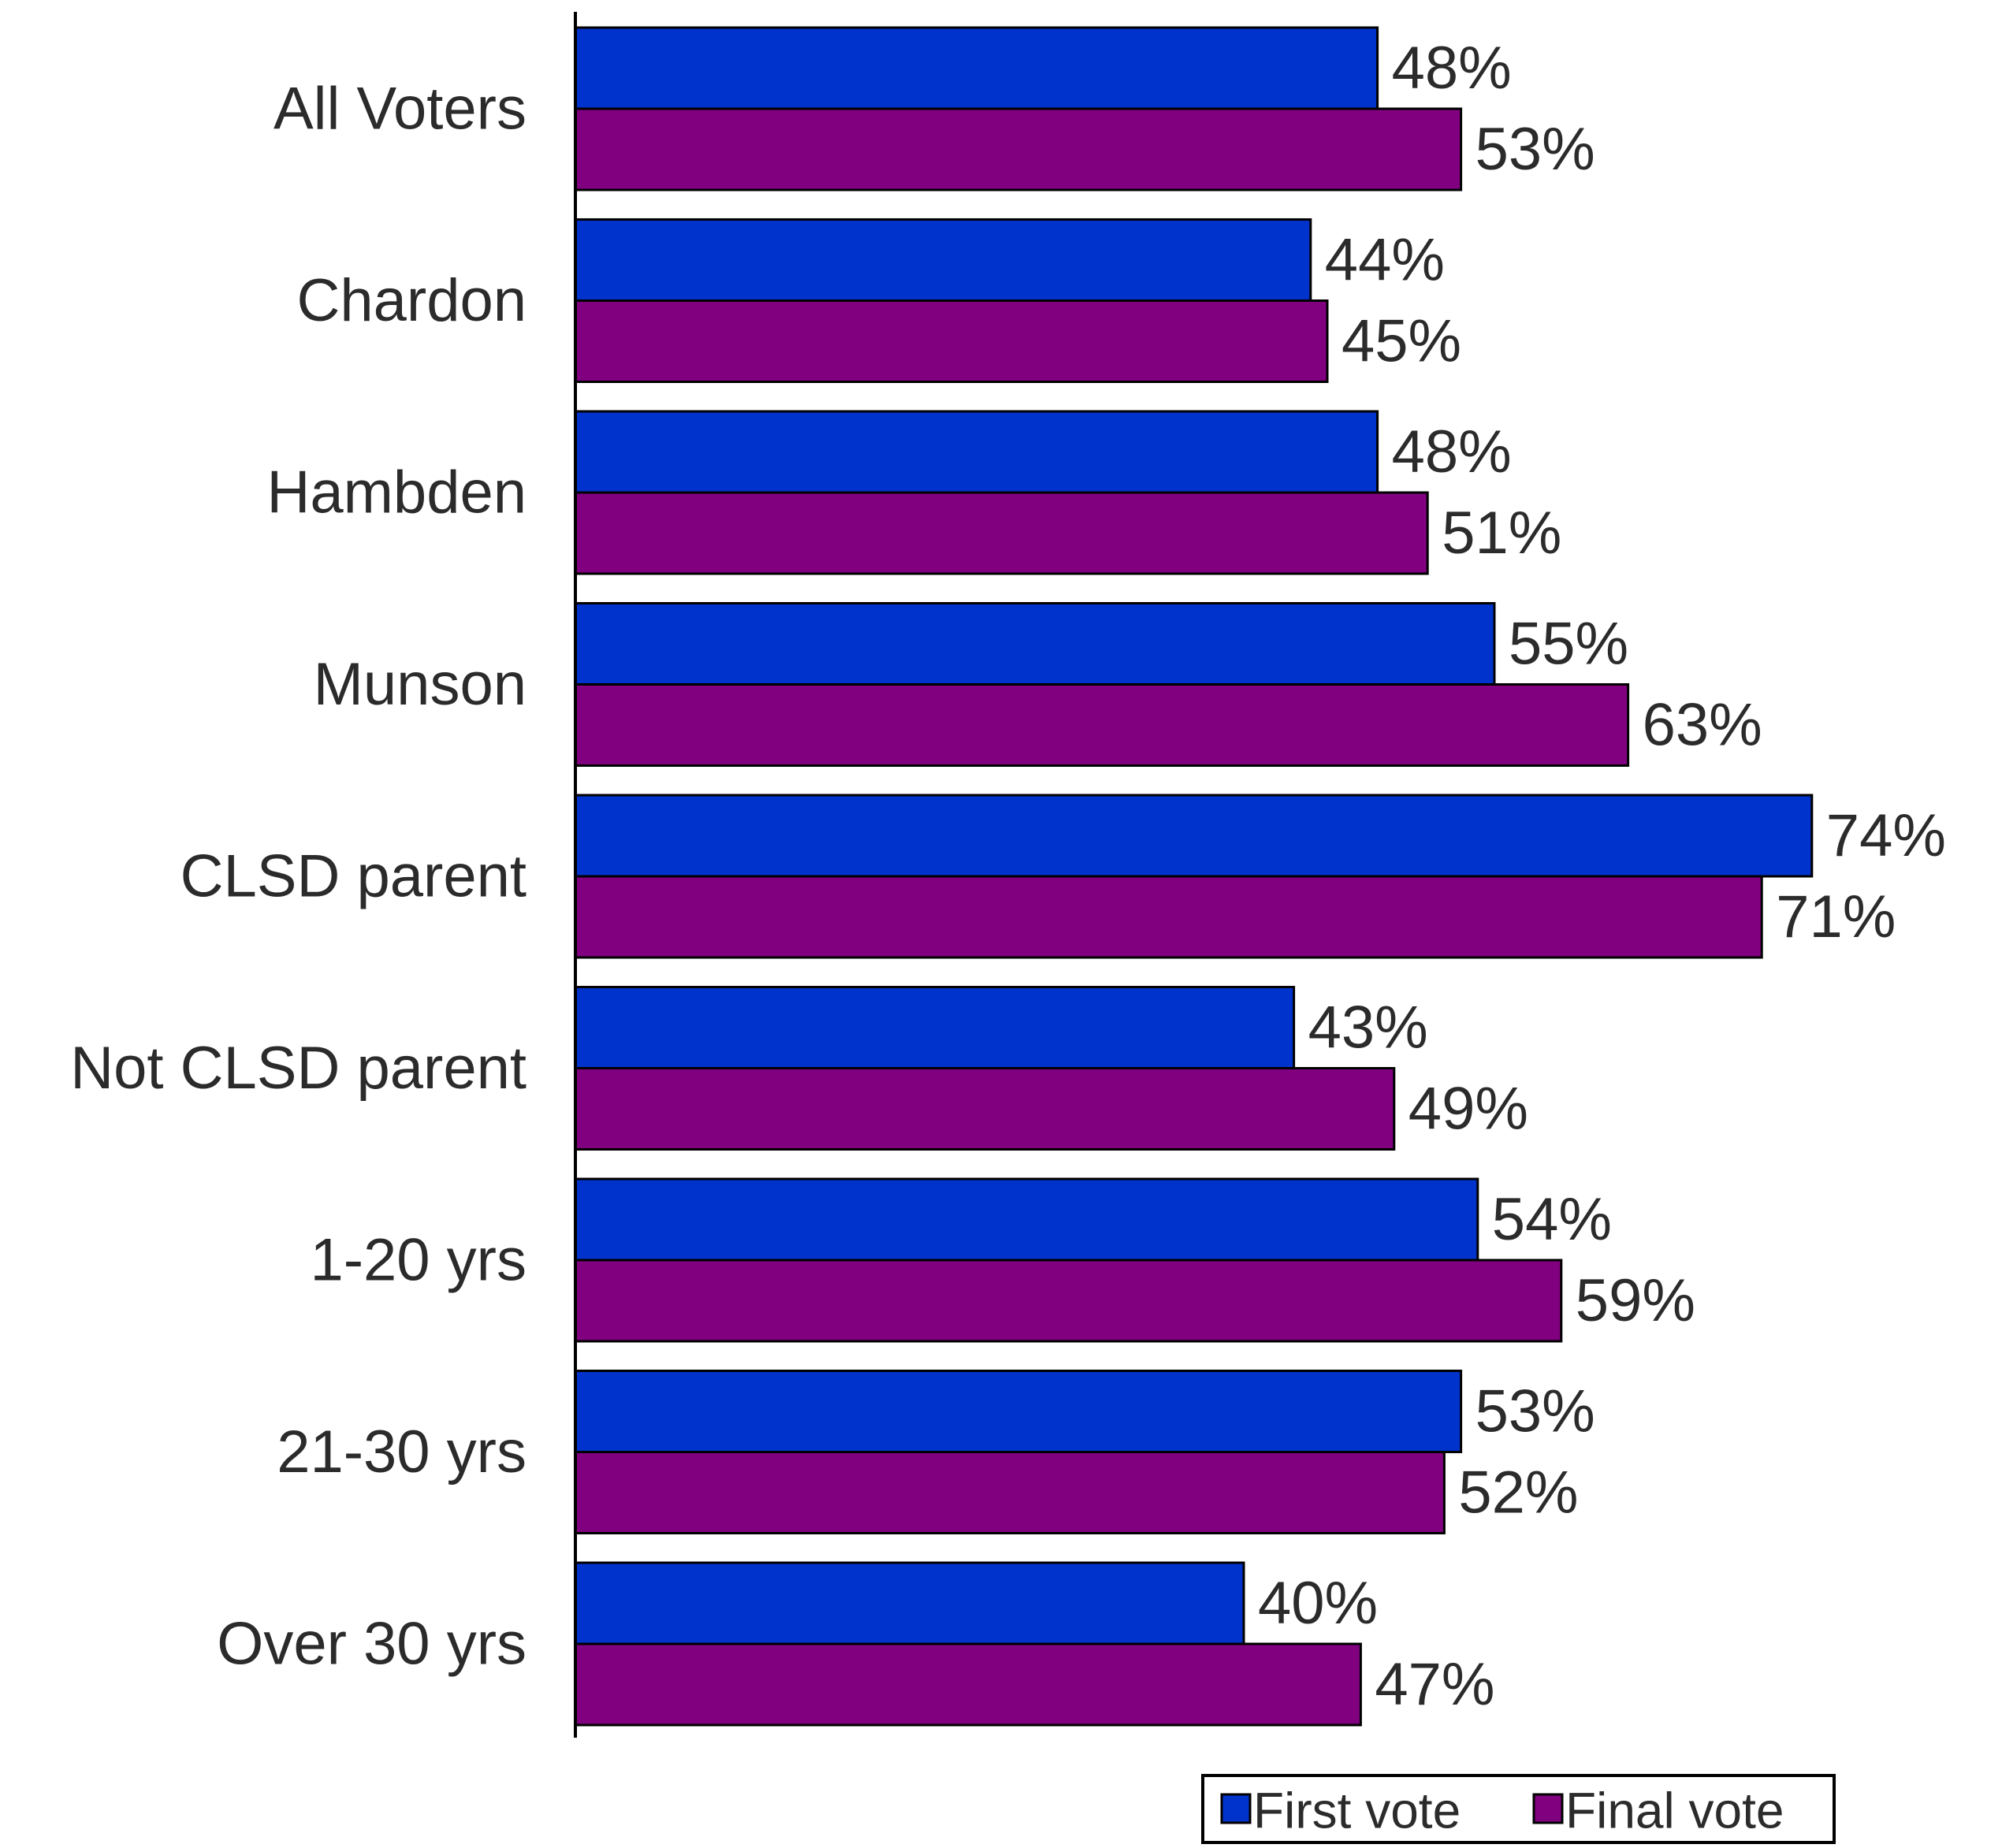 This screenshot has width=2002, height=1848. Describe the element at coordinates (1368, 1028) in the screenshot. I see `value-label-not-clsd-parent-first-vote: 43%` at that location.